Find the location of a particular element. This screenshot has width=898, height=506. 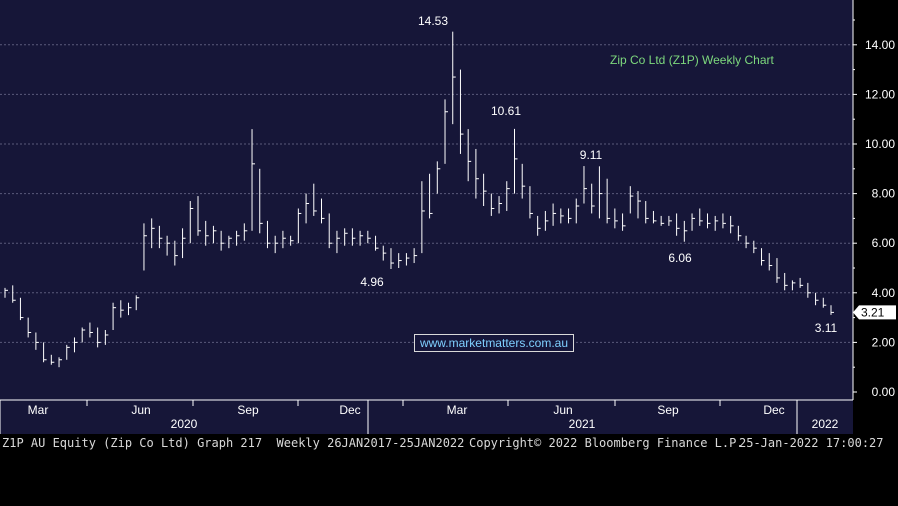

watermark-link: www.marketmatters.com.au is located at coordinates (494, 343).